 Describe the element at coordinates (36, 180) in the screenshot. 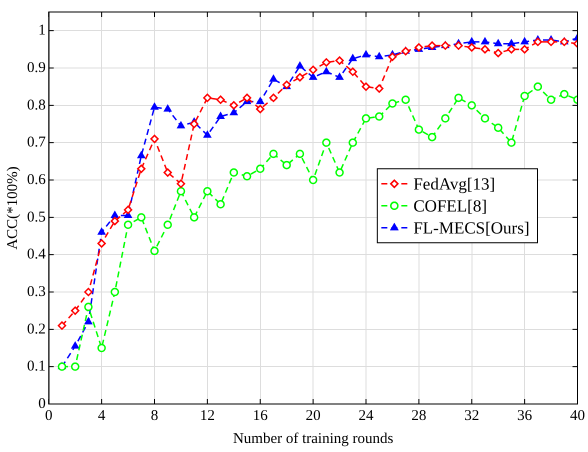

I see `y-tick-label: 0.6` at that location.